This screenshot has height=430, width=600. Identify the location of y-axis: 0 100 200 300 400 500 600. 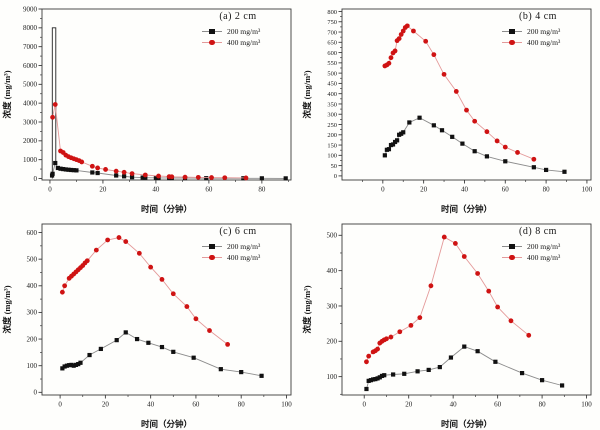
(34, 313).